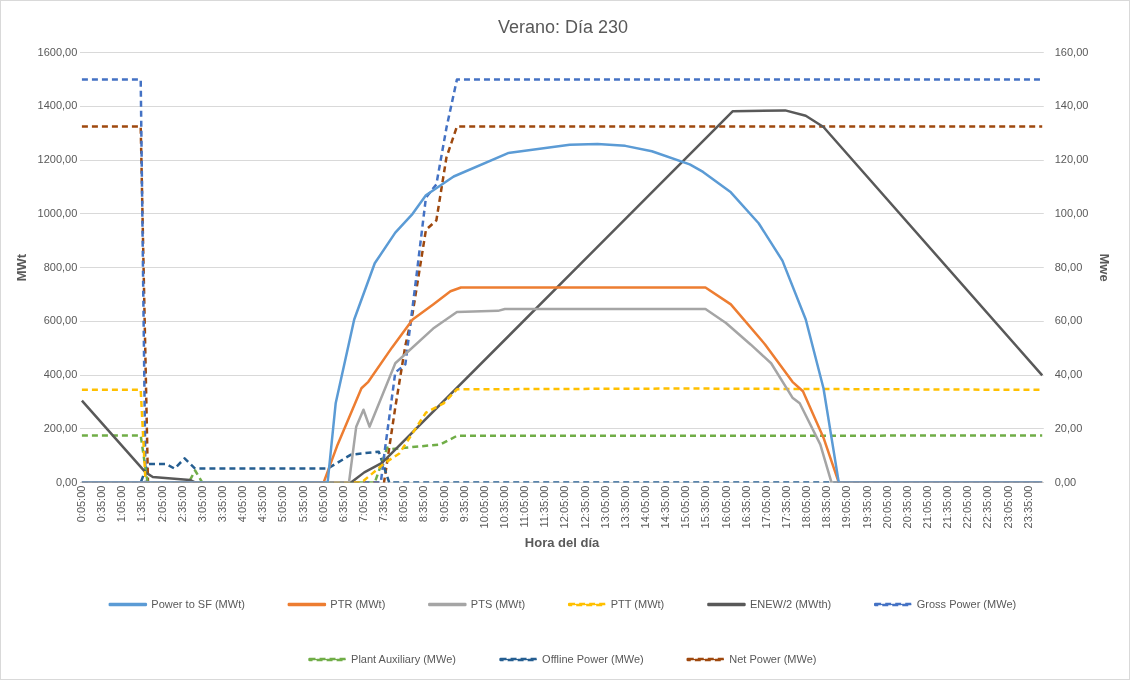 The image size is (1130, 680). What do you see at coordinates (222, 504) in the screenshot?
I see `x-tick-label: 3:35:00` at bounding box center [222, 504].